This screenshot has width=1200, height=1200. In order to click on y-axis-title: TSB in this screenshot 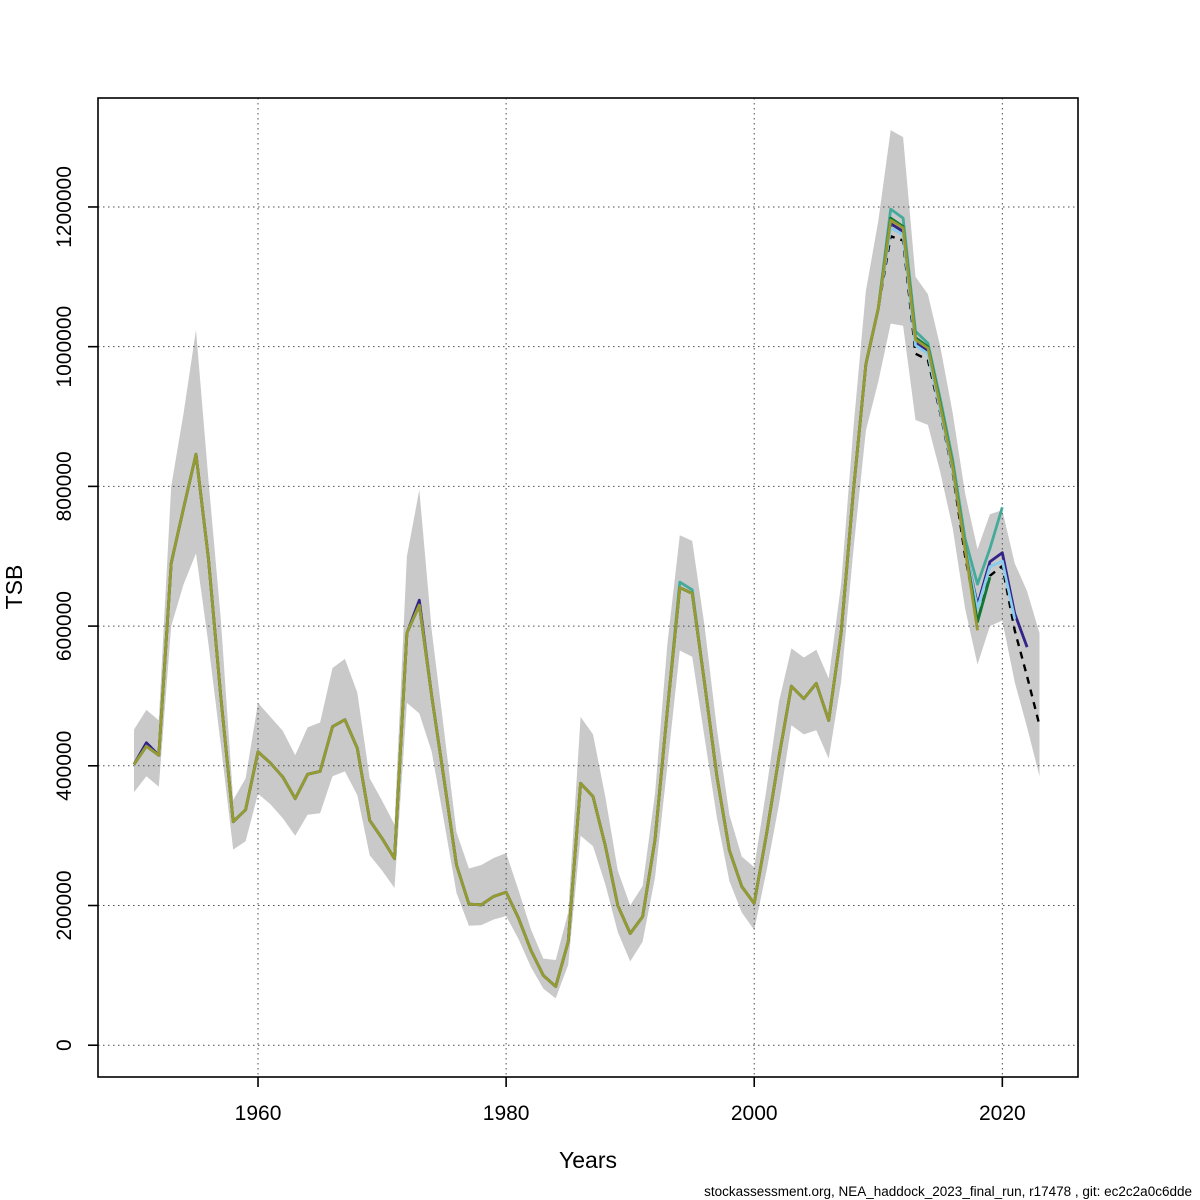, I will do `click(14, 587)`.